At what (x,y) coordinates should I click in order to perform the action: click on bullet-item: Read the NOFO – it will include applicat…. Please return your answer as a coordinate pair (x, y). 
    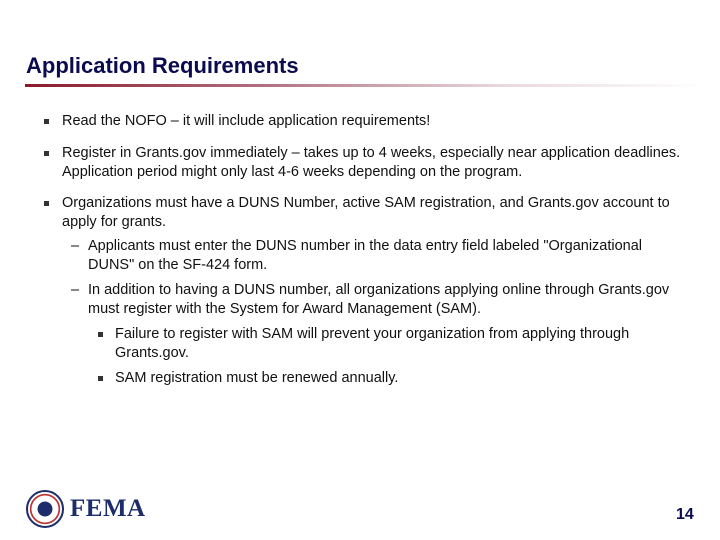
    Looking at the image, I should click on (373, 121).